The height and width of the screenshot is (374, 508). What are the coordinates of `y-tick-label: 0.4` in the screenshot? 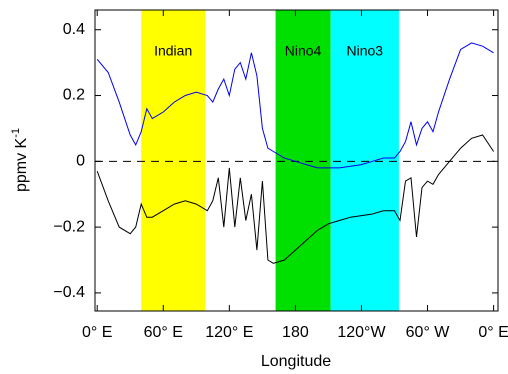 It's located at (74, 29).